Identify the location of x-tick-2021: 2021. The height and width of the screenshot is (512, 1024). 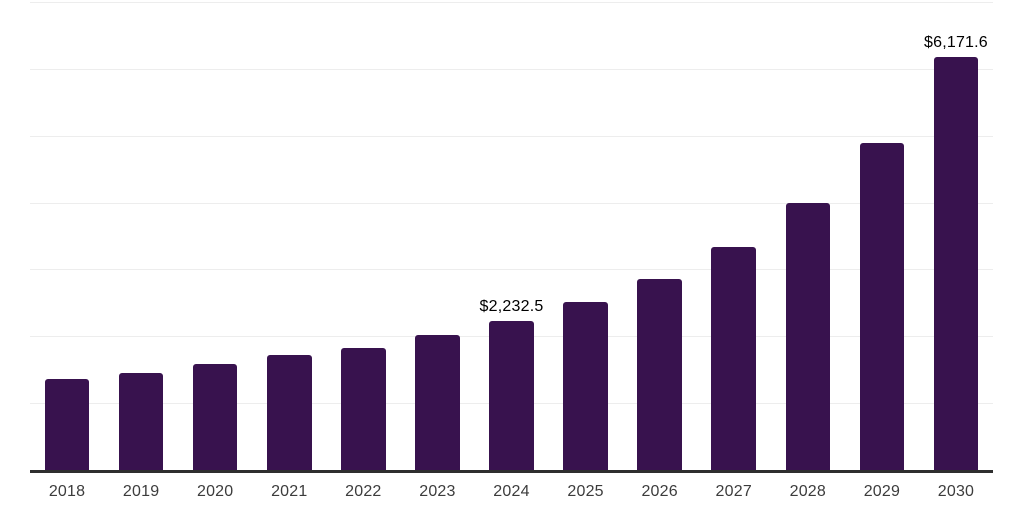
(289, 491).